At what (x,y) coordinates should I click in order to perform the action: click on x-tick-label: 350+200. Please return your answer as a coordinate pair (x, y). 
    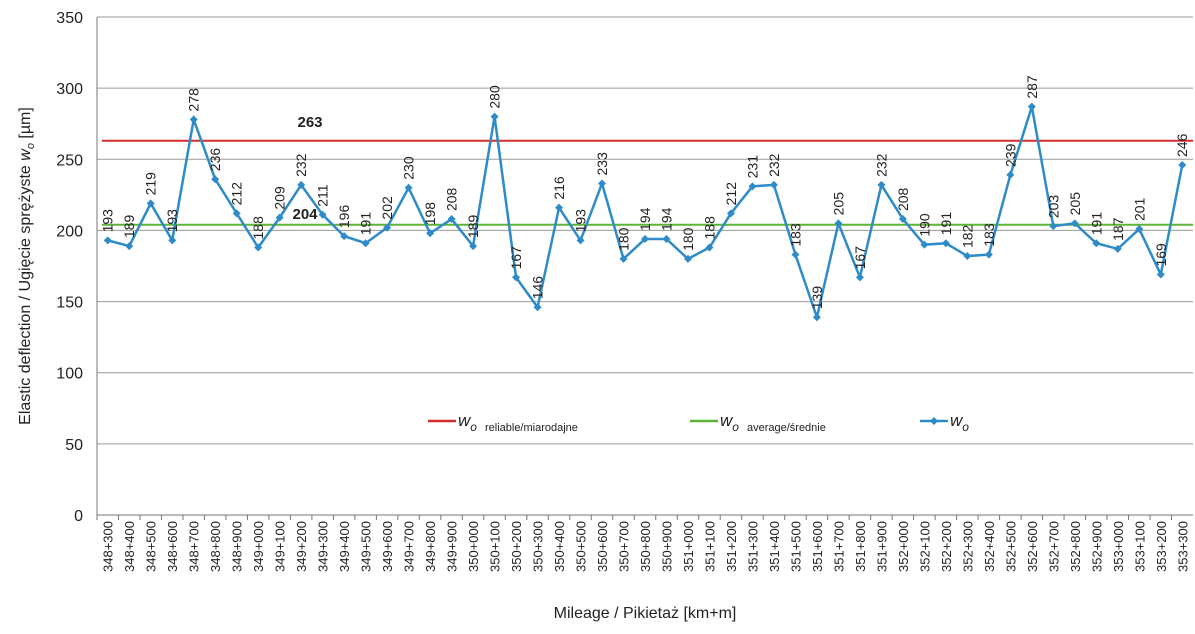
    Looking at the image, I should click on (516, 546).